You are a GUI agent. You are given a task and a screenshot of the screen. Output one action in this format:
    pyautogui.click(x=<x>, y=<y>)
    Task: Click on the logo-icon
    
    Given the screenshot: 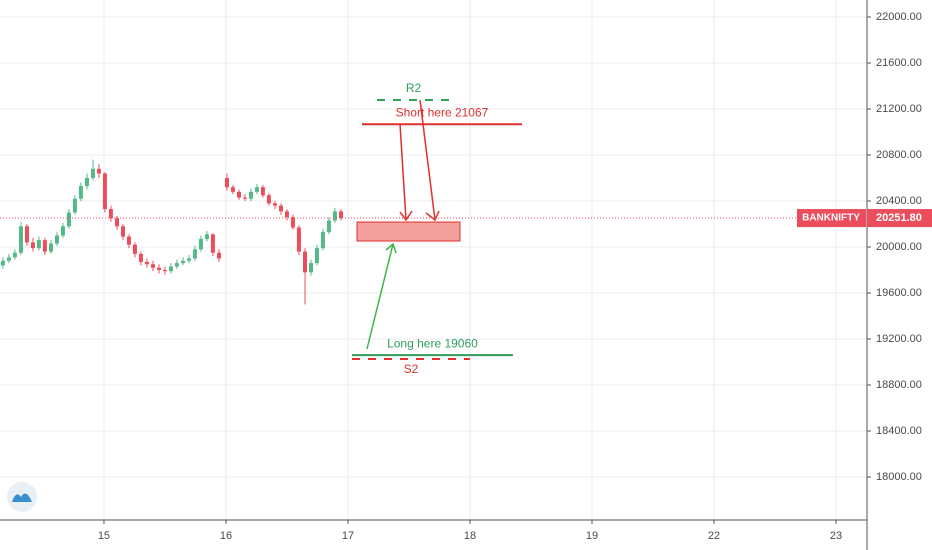 What is the action you would take?
    pyautogui.click(x=22, y=497)
    